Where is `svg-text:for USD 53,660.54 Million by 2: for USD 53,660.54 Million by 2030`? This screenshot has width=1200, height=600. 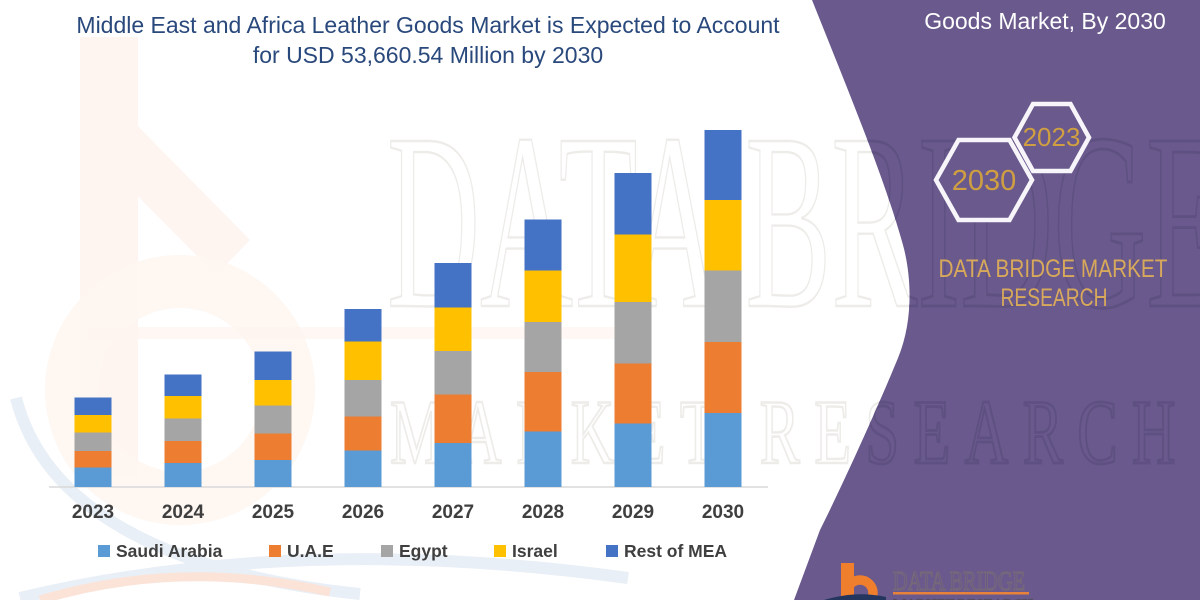
svg-text:for USD 53,660.54 Million by 2: for USD 53,660.54 Million by 2030 is located at coordinates (428, 55).